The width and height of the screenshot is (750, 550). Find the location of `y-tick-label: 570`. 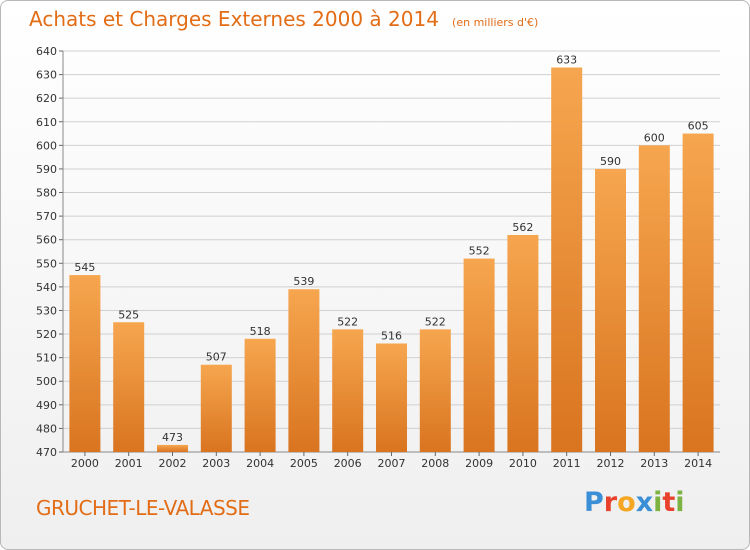

y-tick-label: 570 is located at coordinates (46, 216).